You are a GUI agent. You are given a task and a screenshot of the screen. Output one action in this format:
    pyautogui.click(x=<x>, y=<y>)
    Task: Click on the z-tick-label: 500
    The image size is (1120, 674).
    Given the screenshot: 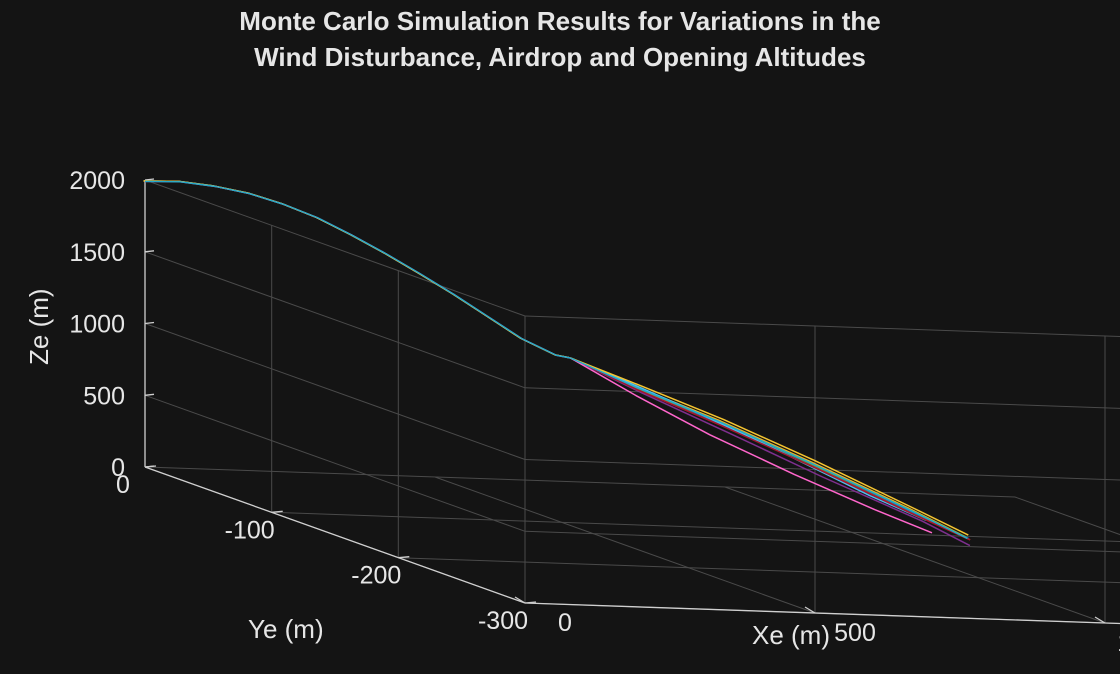 What is the action you would take?
    pyautogui.click(x=104, y=396)
    